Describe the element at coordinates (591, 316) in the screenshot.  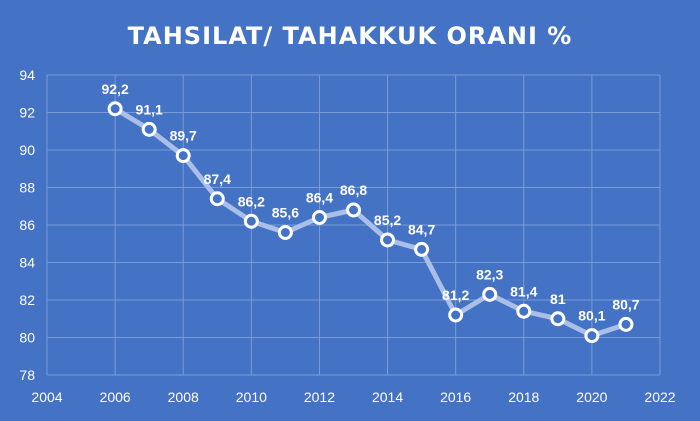
I see `data-label: 80,1` at that location.